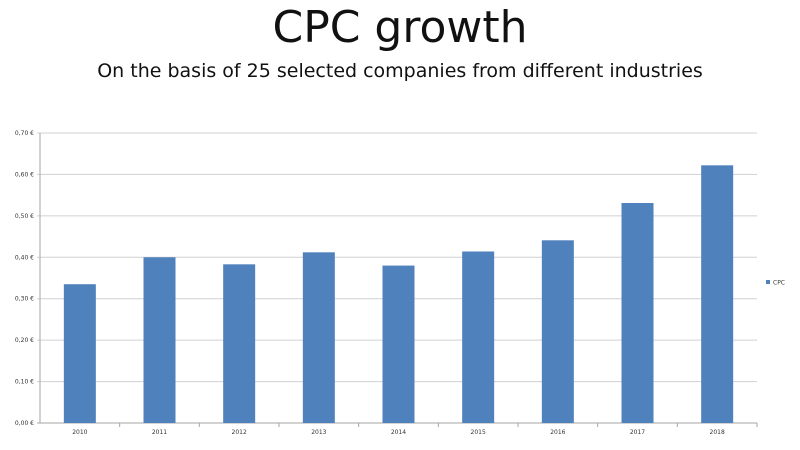 The width and height of the screenshot is (800, 450). Describe the element at coordinates (24, 216) in the screenshot. I see `y-tick-label: 0,50 €` at that location.